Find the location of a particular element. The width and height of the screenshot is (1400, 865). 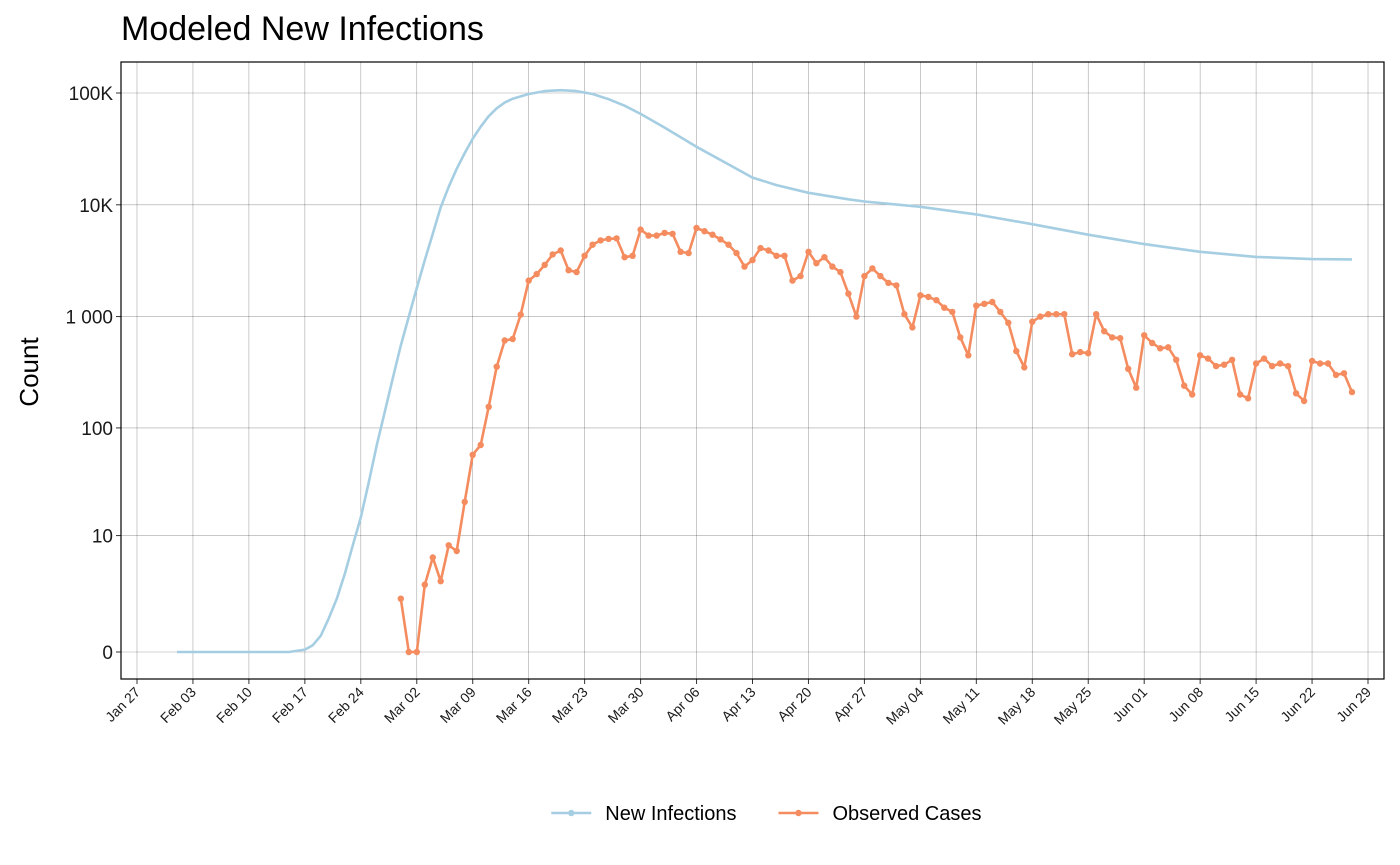

x-tick-label: Mar 30 is located at coordinates (626, 705).